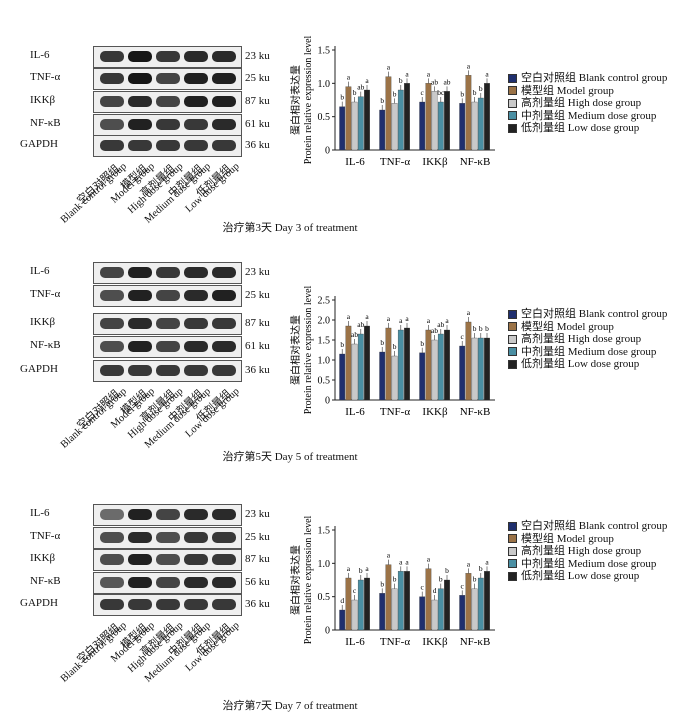 The width and height of the screenshot is (700, 715). I want to click on molecular-weight-label: 61 ku, so click(257, 346).